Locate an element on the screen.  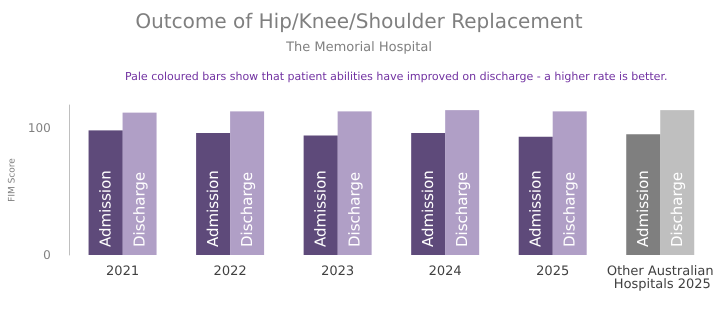
text: Pale coloured bars show that patient abilities have improved on discharge - a higher rate is better. is located at coordinates (396, 76).